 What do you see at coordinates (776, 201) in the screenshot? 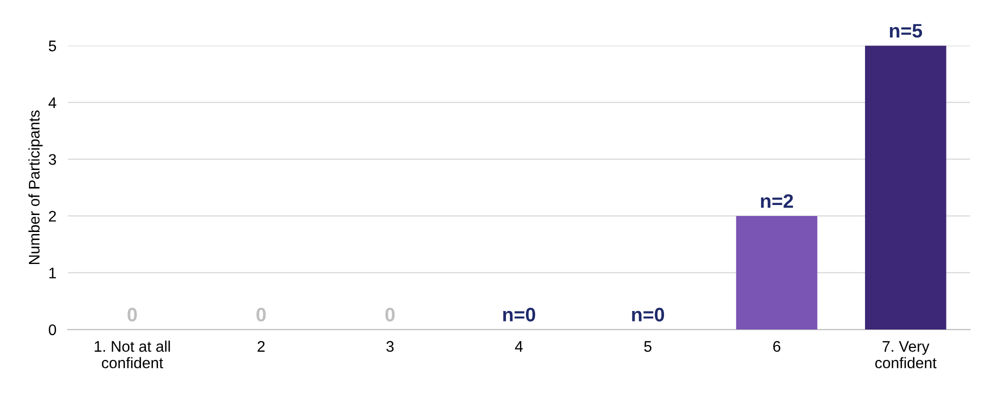
I see `data-label: n=2` at bounding box center [776, 201].